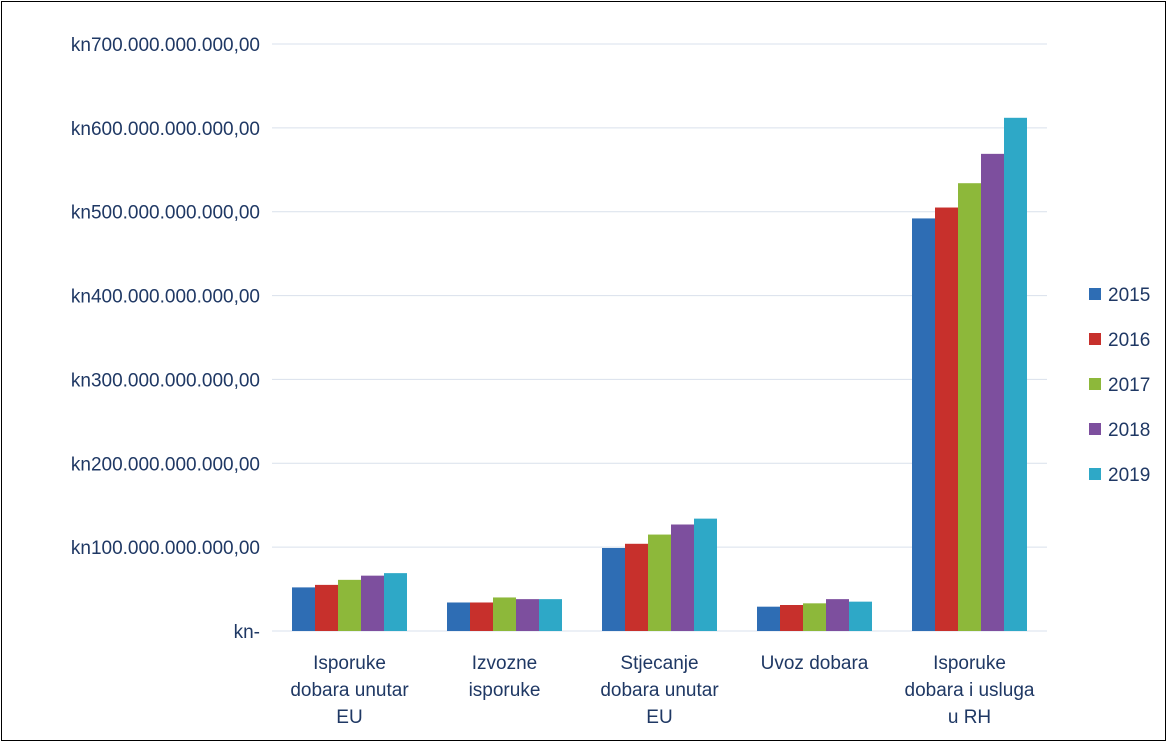 The width and height of the screenshot is (1169, 744). What do you see at coordinates (1129, 475) in the screenshot?
I see `legend-label: 2019` at bounding box center [1129, 475].